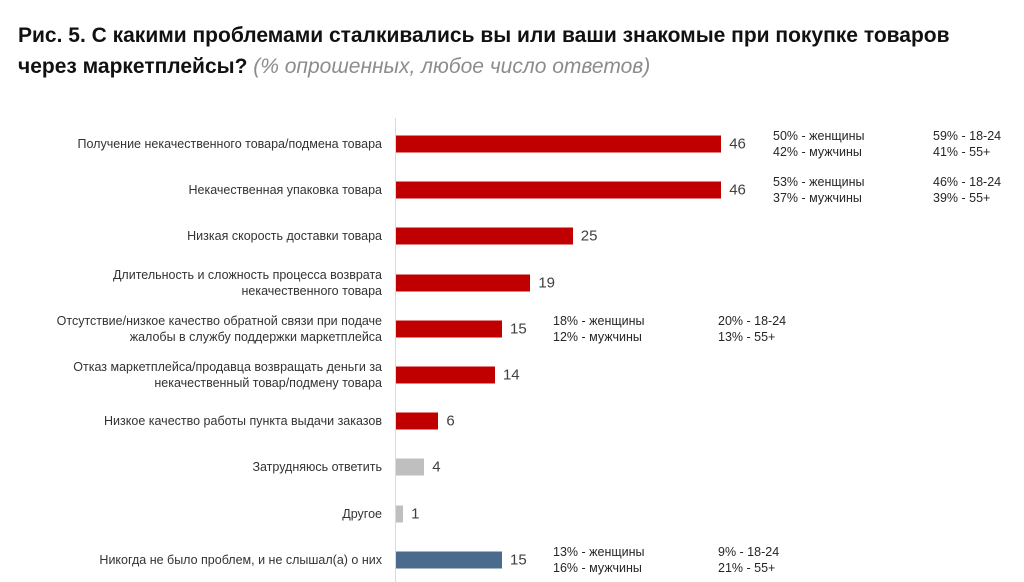 The height and width of the screenshot is (582, 1024). I want to click on category-label: Низкая скорость доставки товара, so click(284, 236).